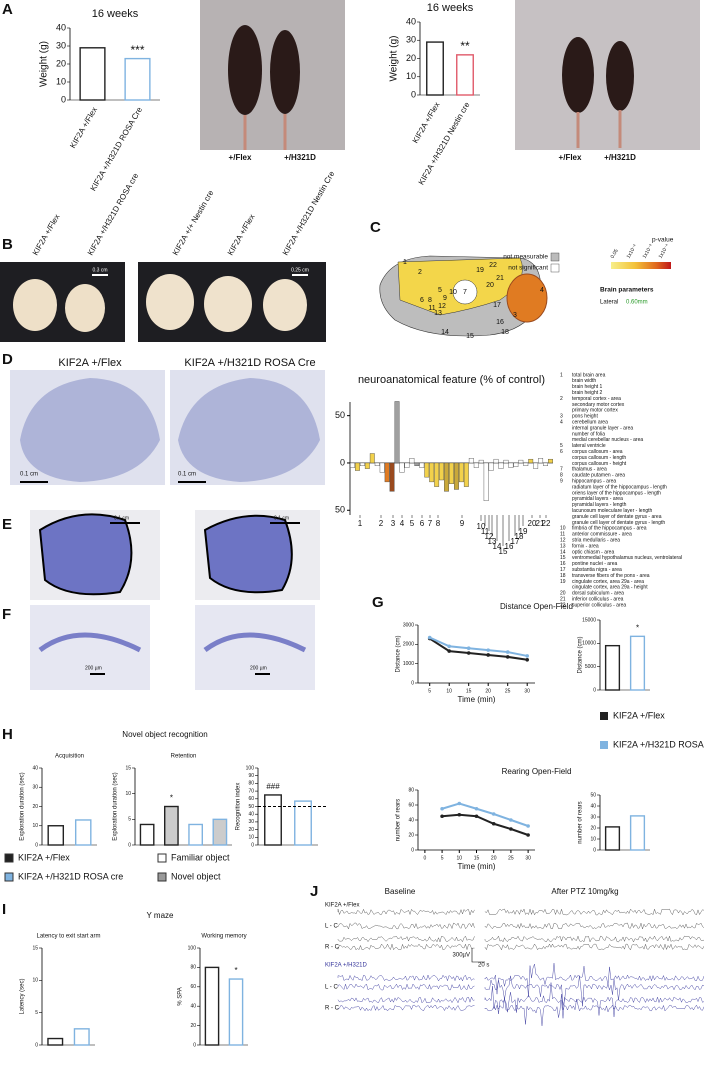 Image resolution: width=704 pixels, height=1069 pixels. I want to click on condition: After PTZ 10mg/kg, so click(584, 891).